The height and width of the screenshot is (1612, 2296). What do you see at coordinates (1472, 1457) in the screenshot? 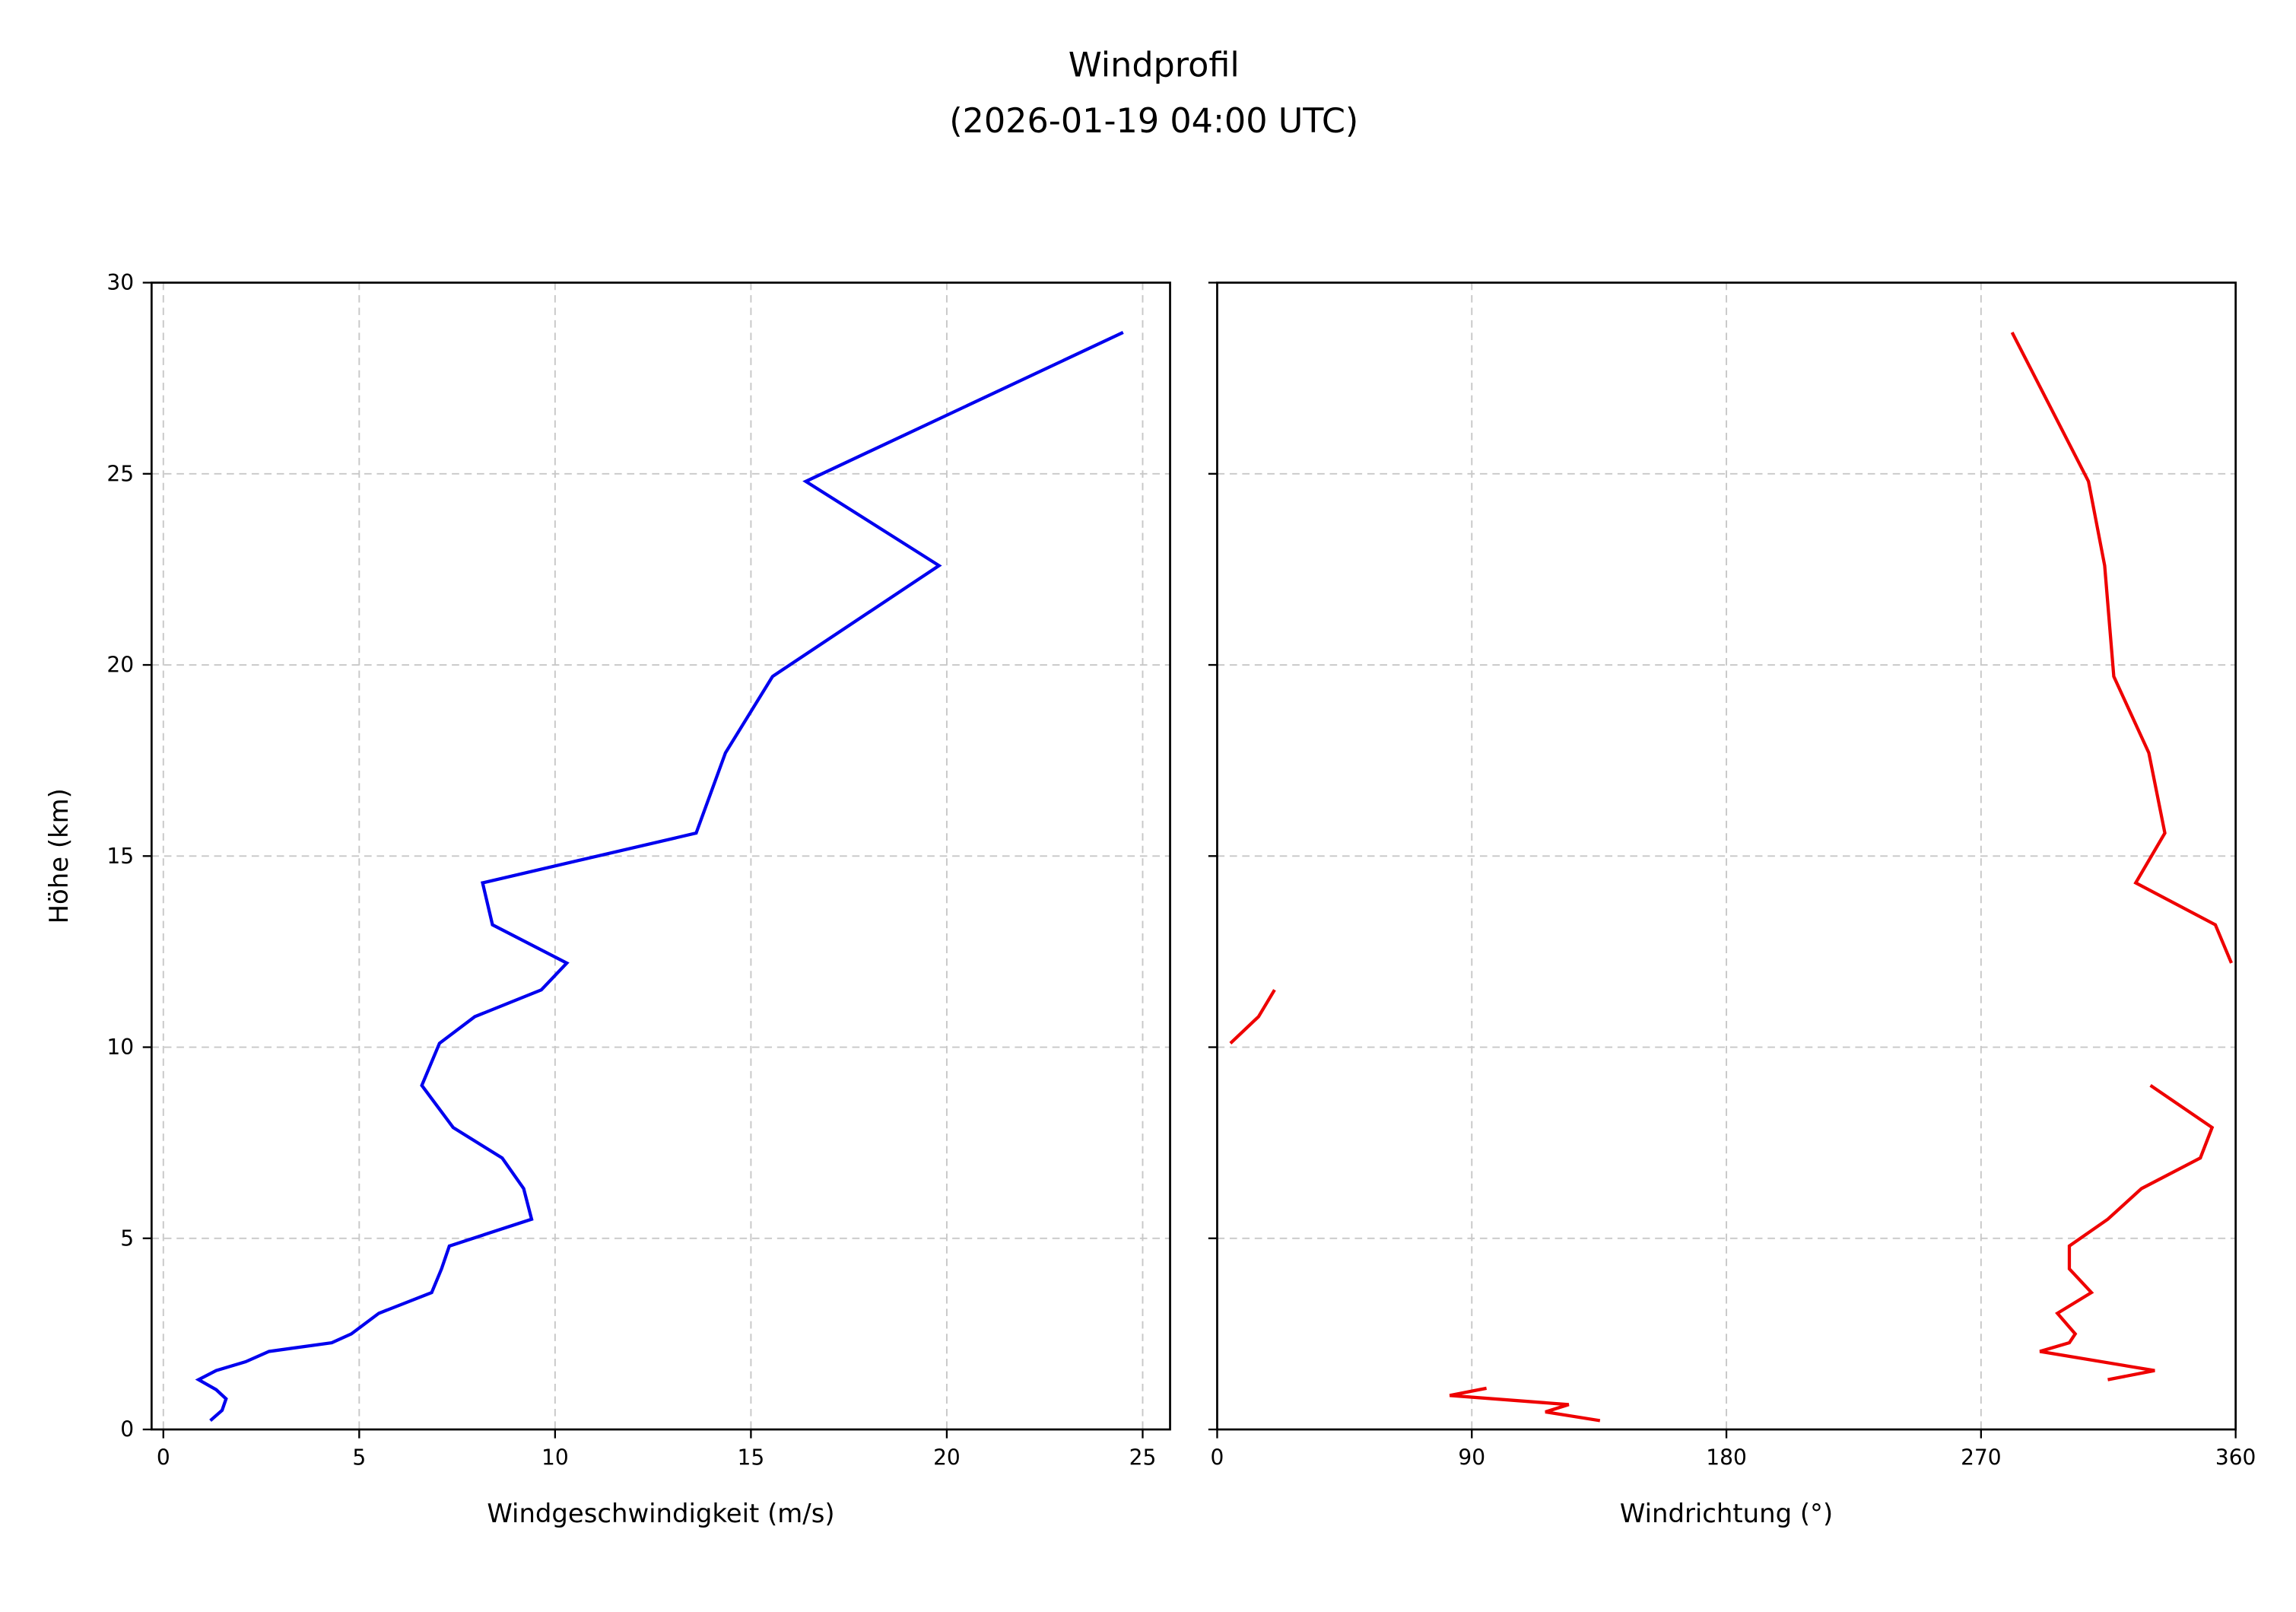
I see `x-tick-label: 90` at bounding box center [1472, 1457].